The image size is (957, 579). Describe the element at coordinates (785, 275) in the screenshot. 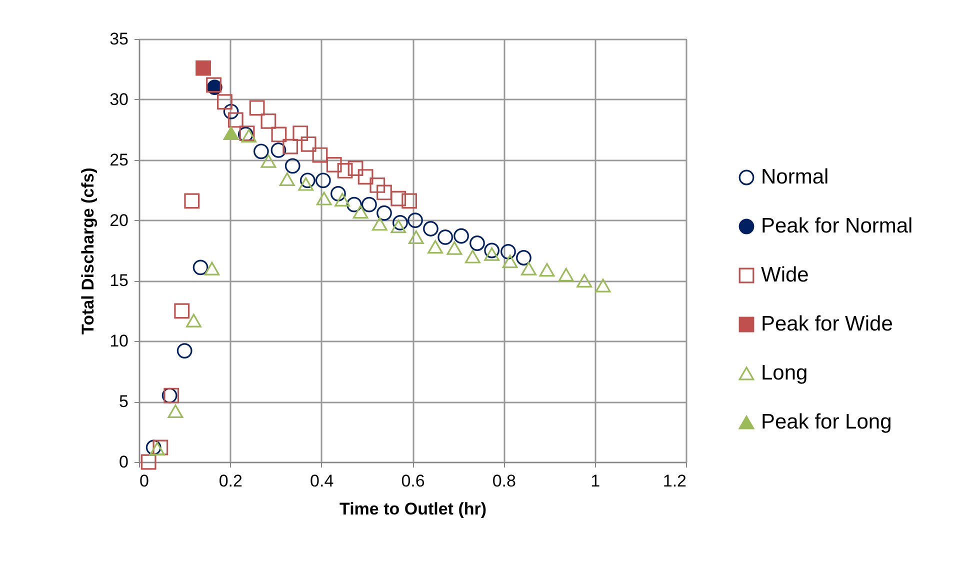

I see `legend-label: Wide` at that location.